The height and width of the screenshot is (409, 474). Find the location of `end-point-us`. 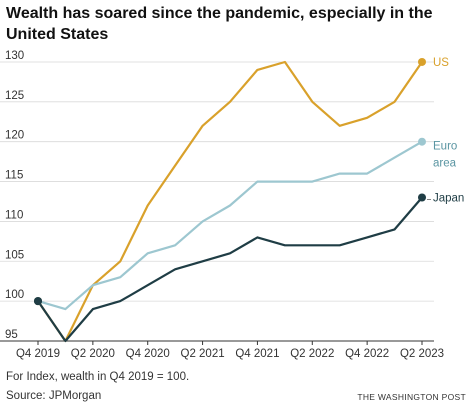

end-point-us is located at coordinates (422, 61).